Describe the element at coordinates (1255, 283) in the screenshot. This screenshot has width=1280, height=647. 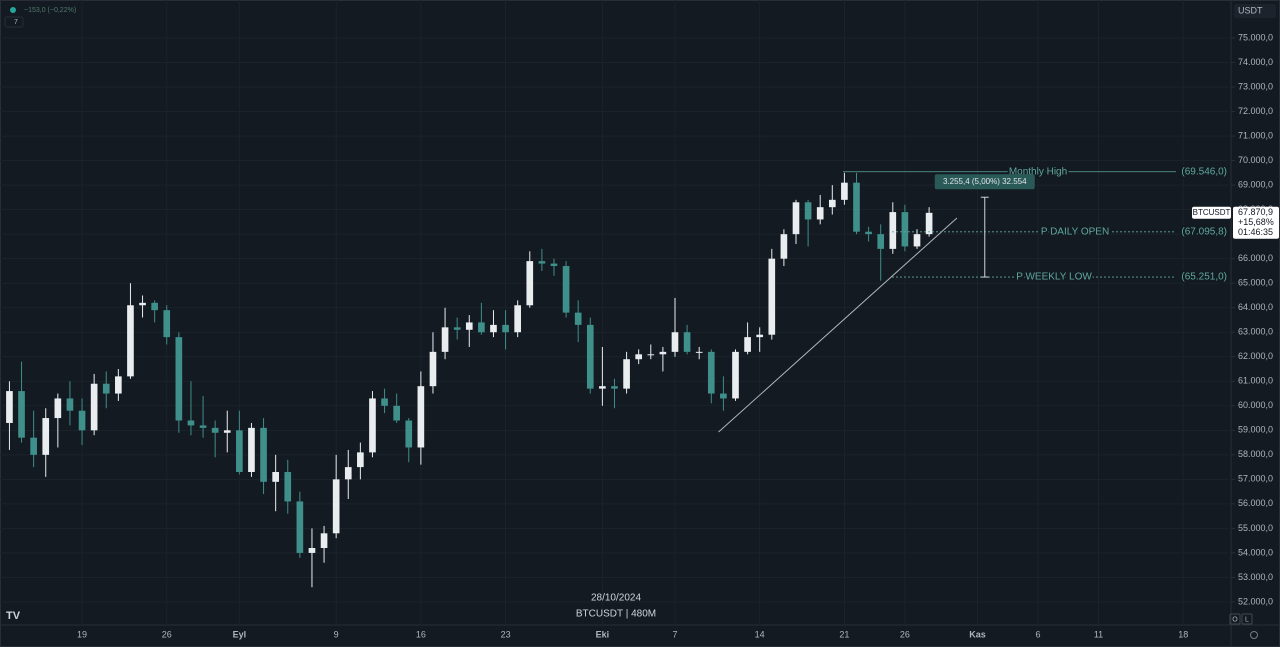
I see `y-tick-label: 65.000,0` at that location.